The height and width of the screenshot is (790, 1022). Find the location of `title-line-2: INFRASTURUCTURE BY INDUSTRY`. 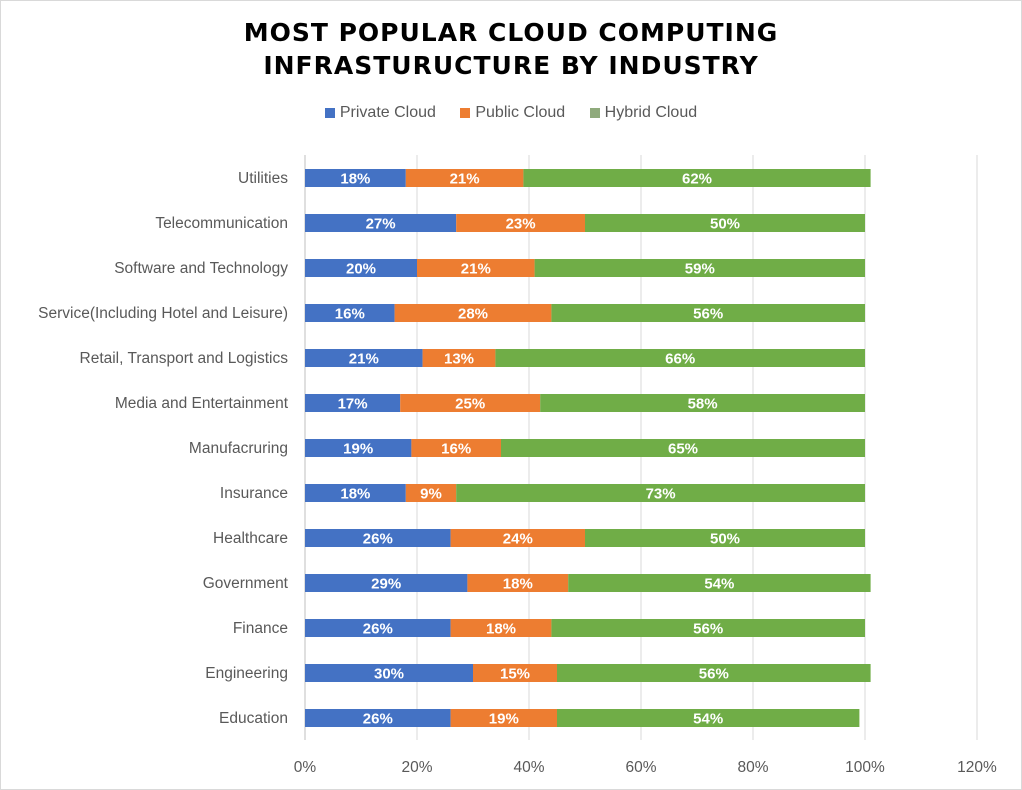

title-line-2: INFRASTURUCTURE BY INDUSTRY is located at coordinates (511, 65).